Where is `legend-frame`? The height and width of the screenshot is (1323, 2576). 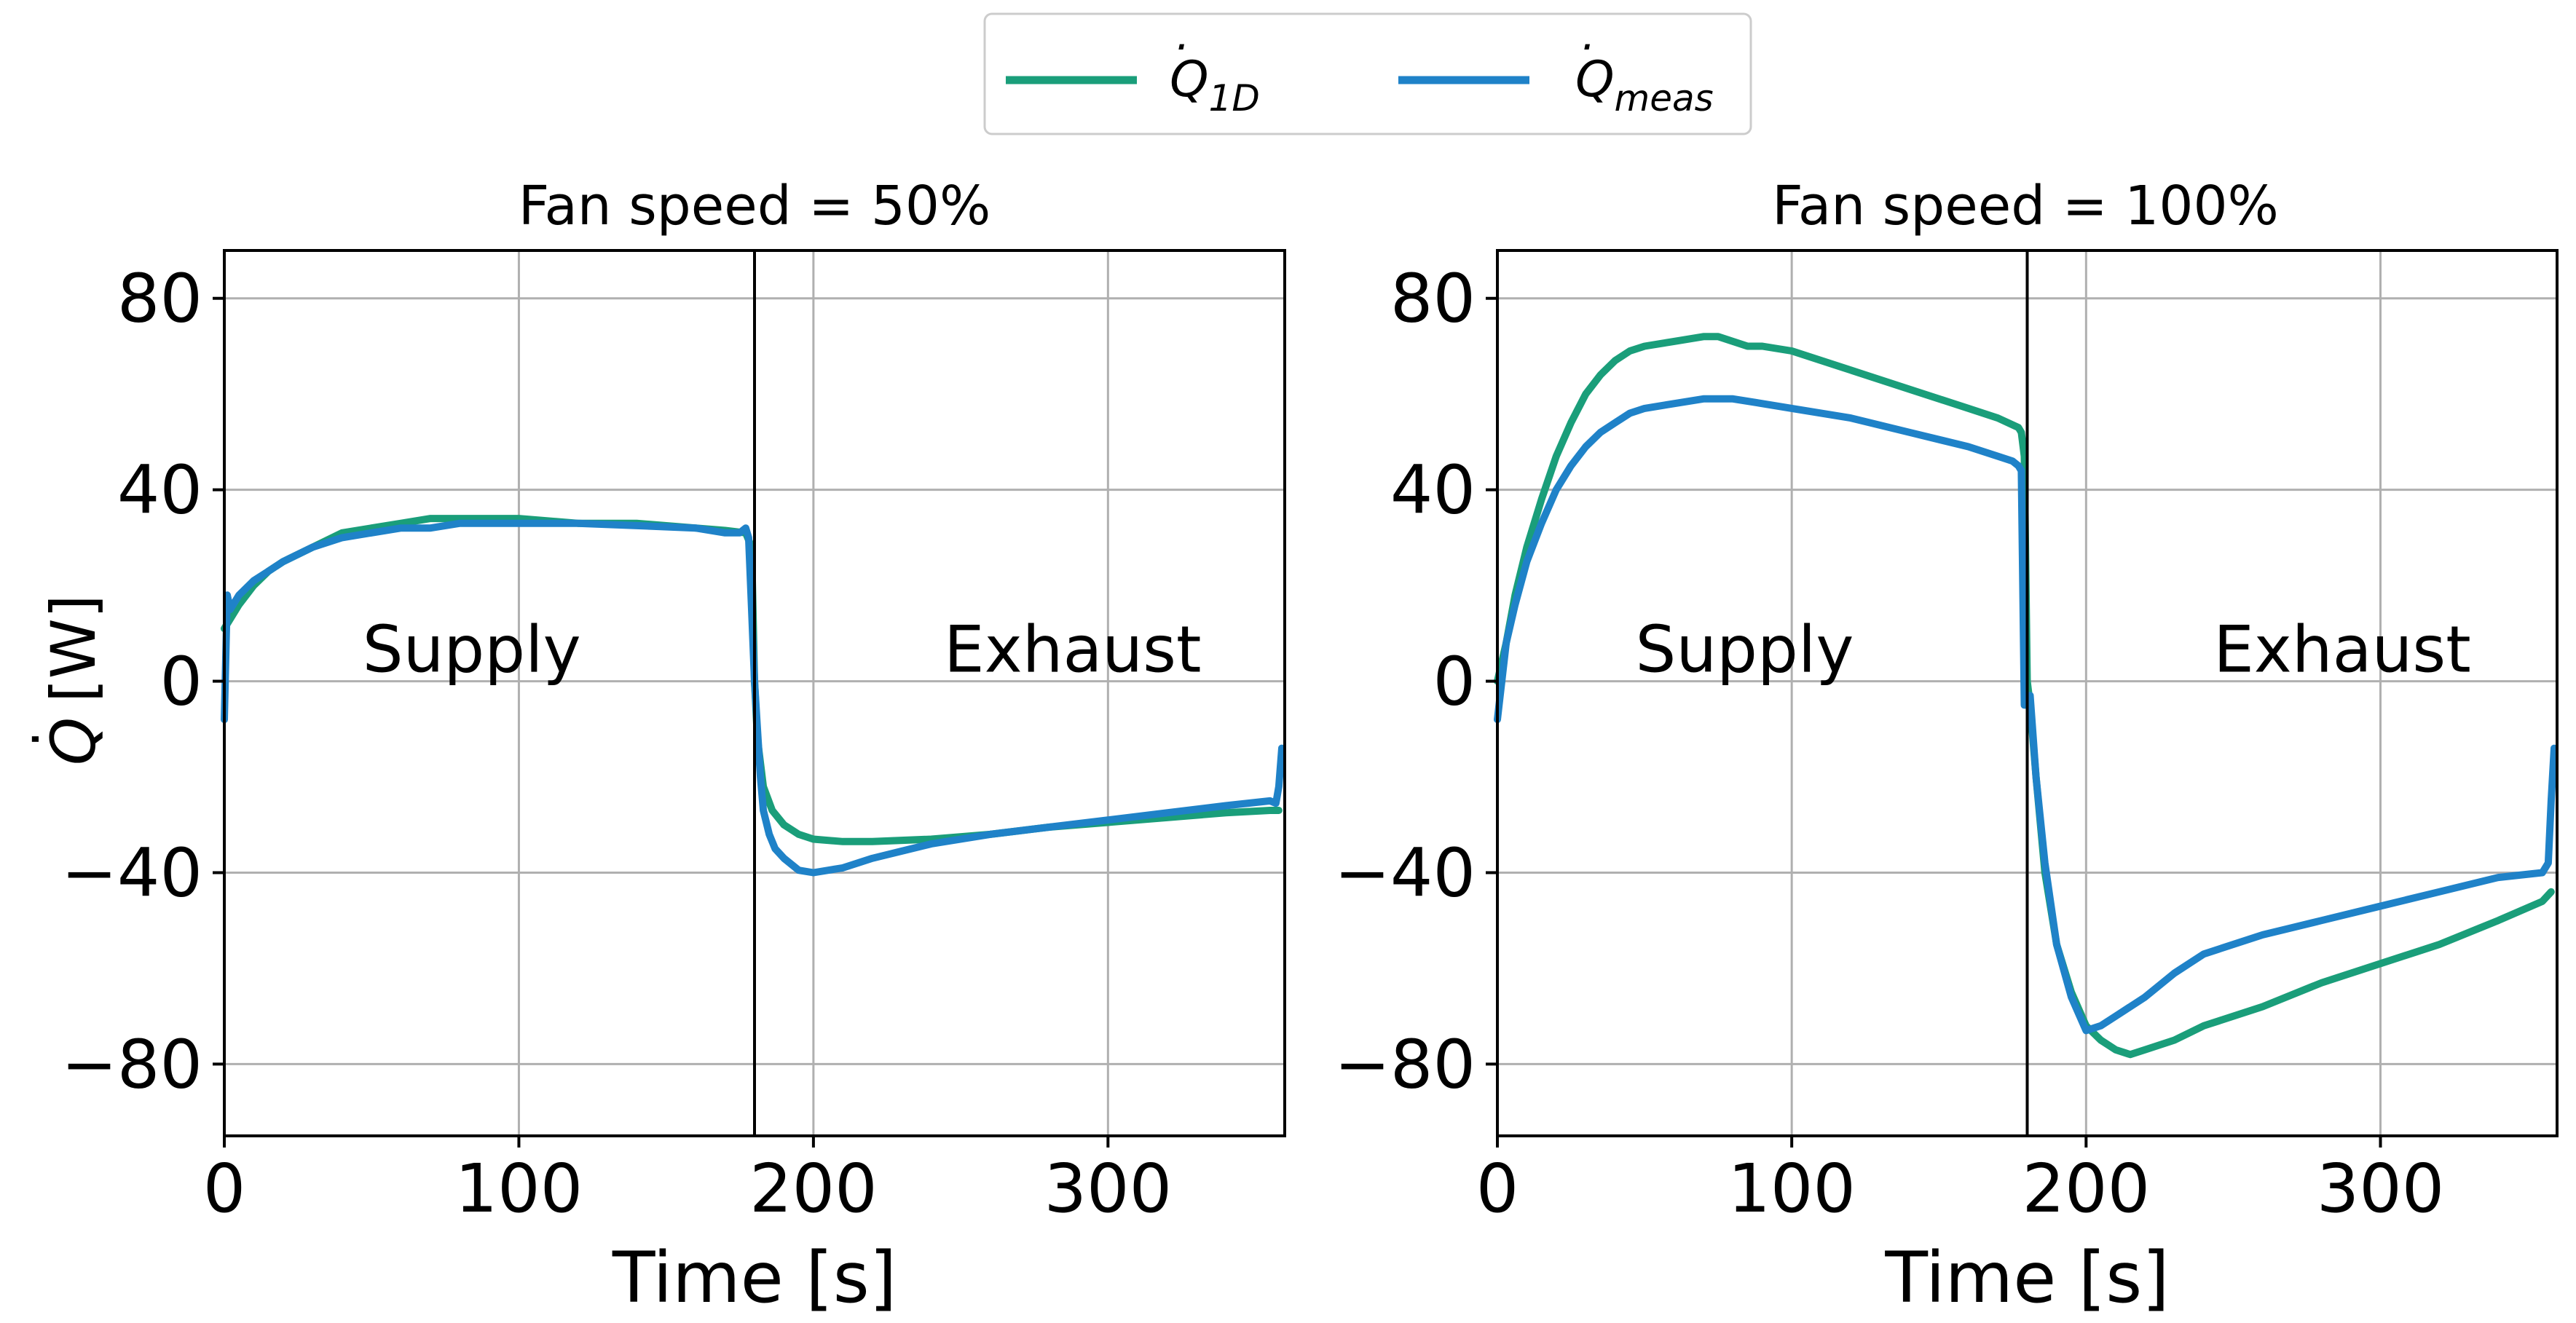 legend-frame is located at coordinates (1367, 73).